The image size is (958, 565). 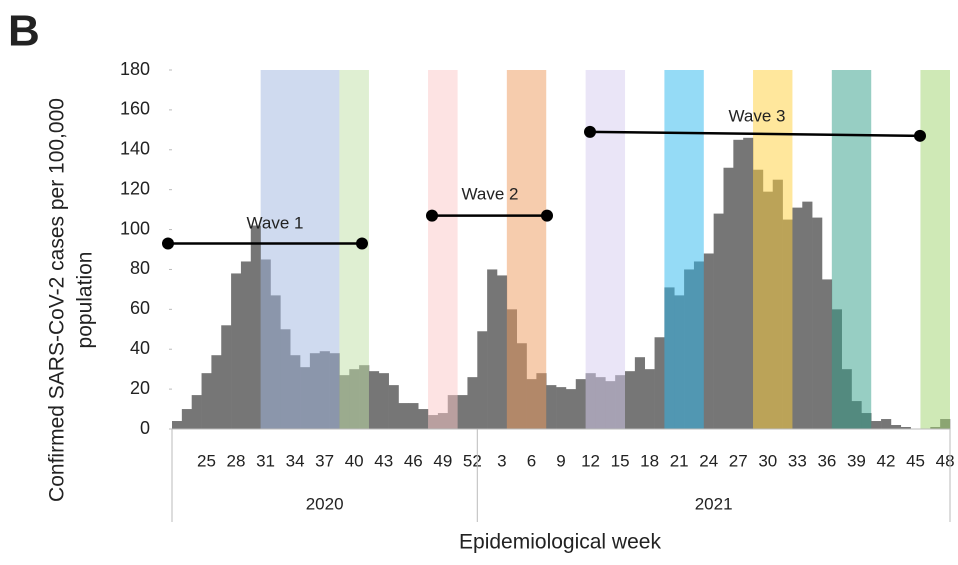 I want to click on y-axis-title: Confirmed SARS-CoV-2 cases per 100,000, so click(x=57, y=300).